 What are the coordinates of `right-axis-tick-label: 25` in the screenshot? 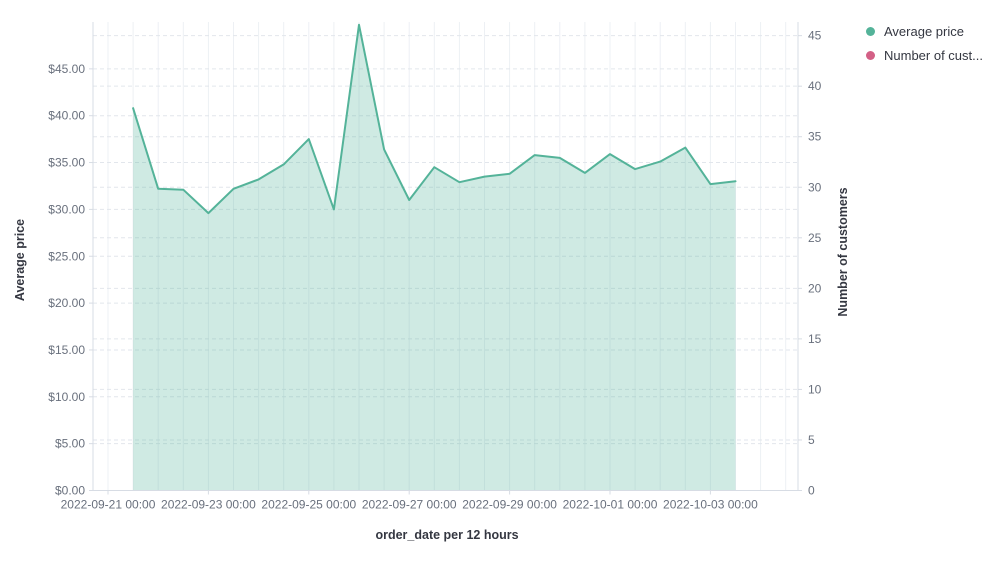 It's located at (815, 238).